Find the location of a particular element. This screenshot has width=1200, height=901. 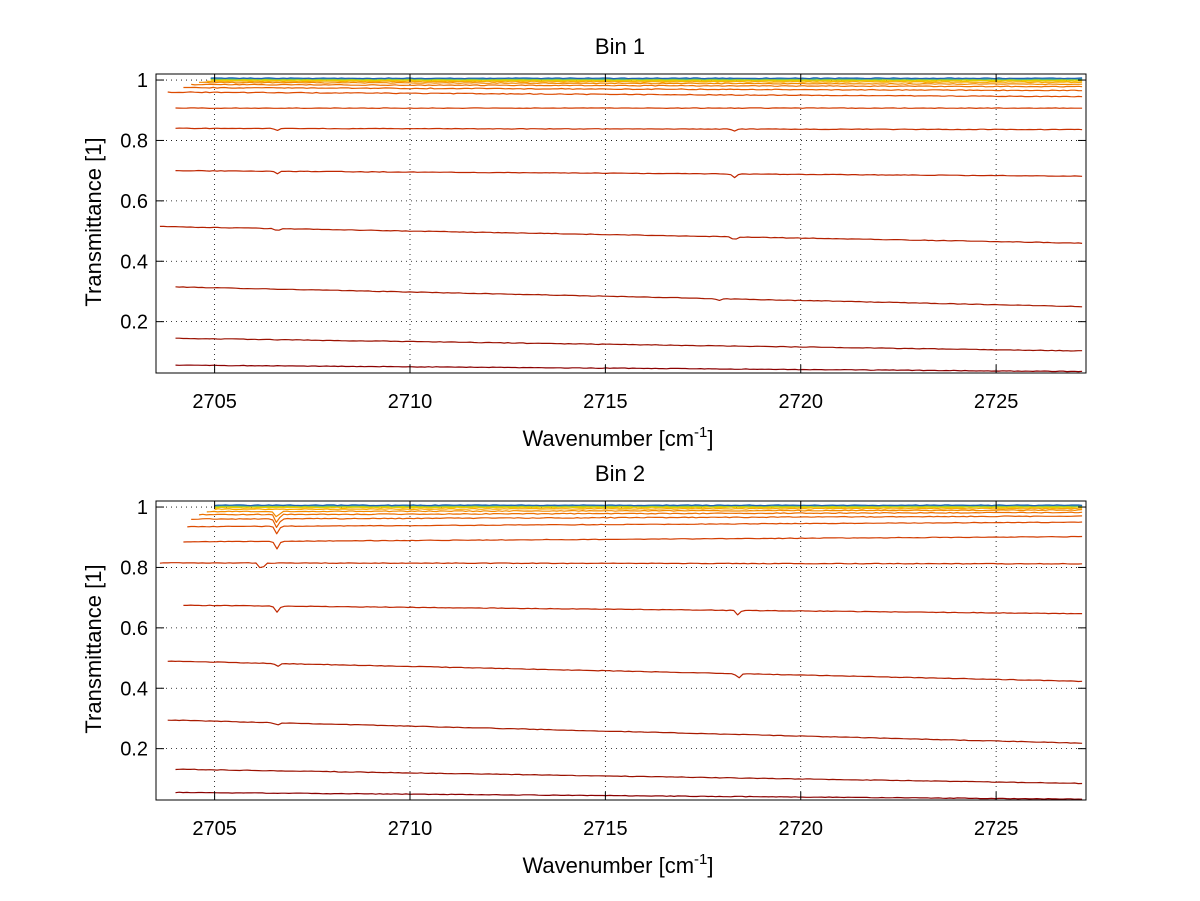

panel-title: Bin 1 is located at coordinates (620, 46).